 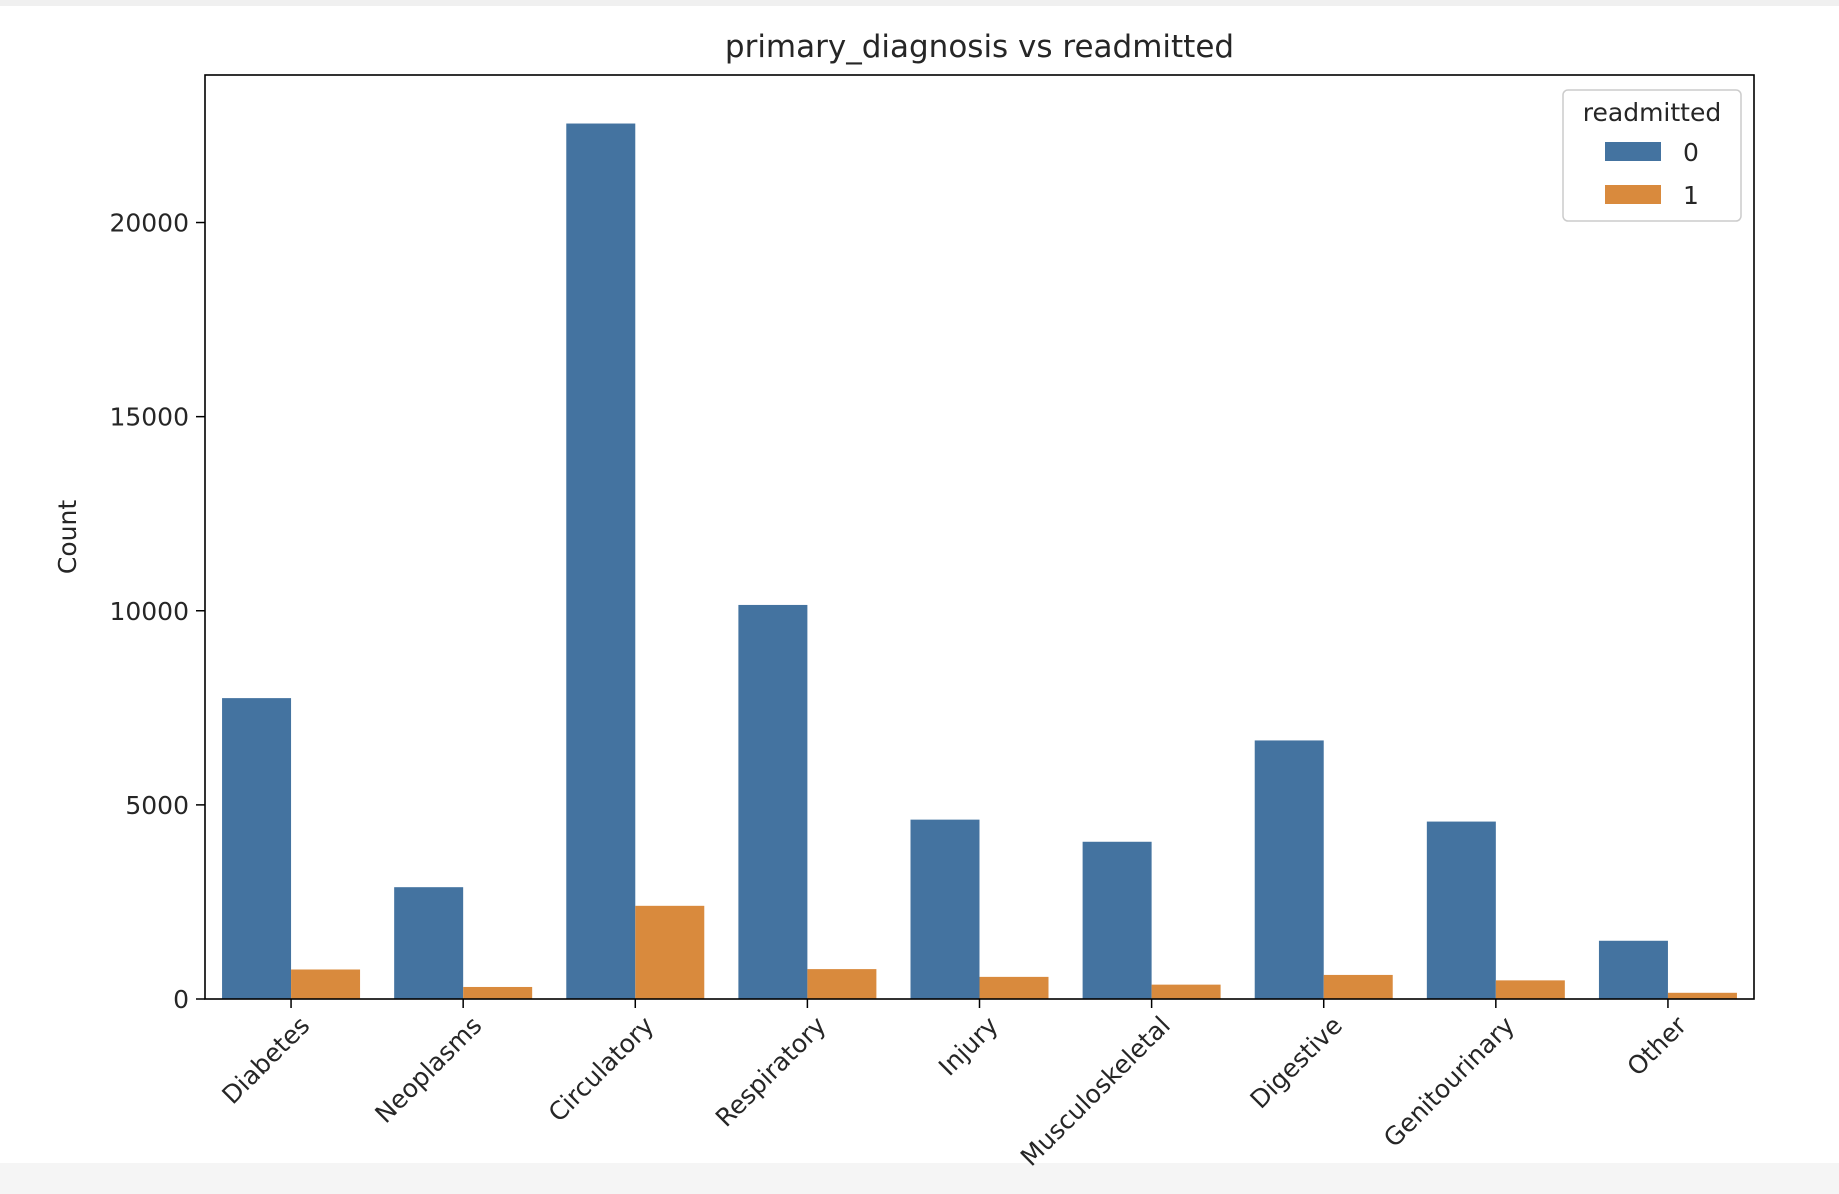 What do you see at coordinates (968, 1046) in the screenshot?
I see `x-tick-label: Injury` at bounding box center [968, 1046].